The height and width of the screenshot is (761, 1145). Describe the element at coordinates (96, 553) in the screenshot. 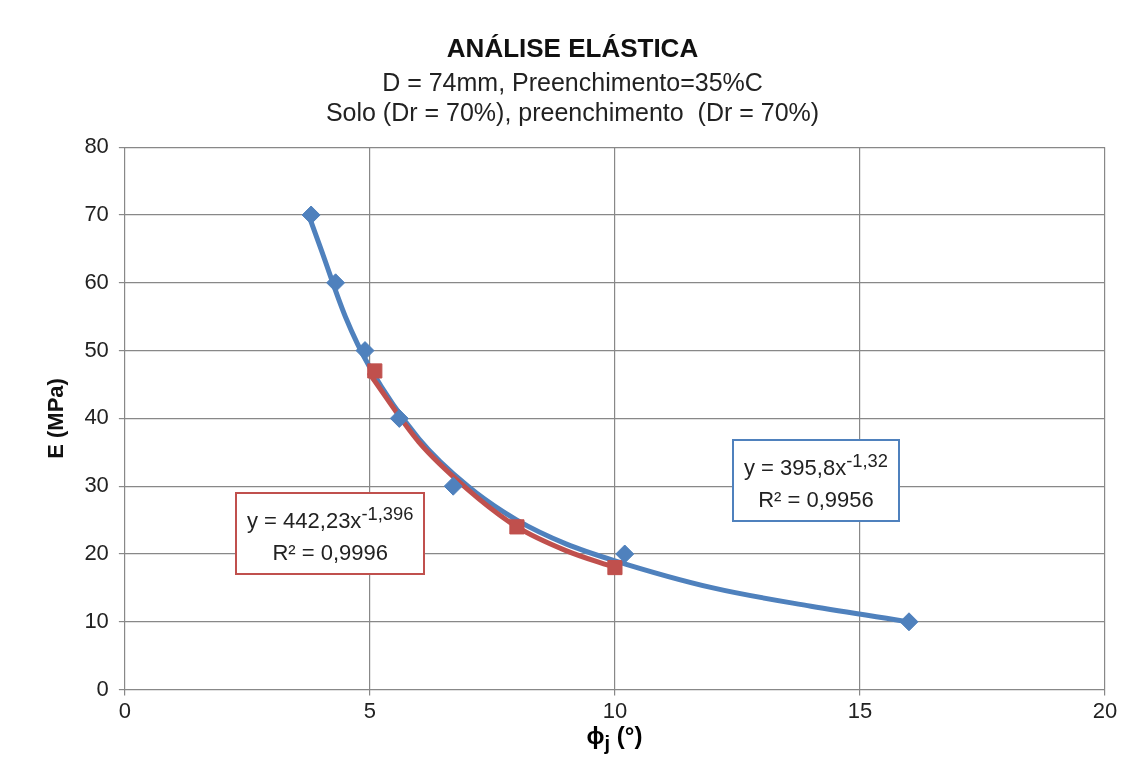

I see `y-tick-label: 20` at that location.